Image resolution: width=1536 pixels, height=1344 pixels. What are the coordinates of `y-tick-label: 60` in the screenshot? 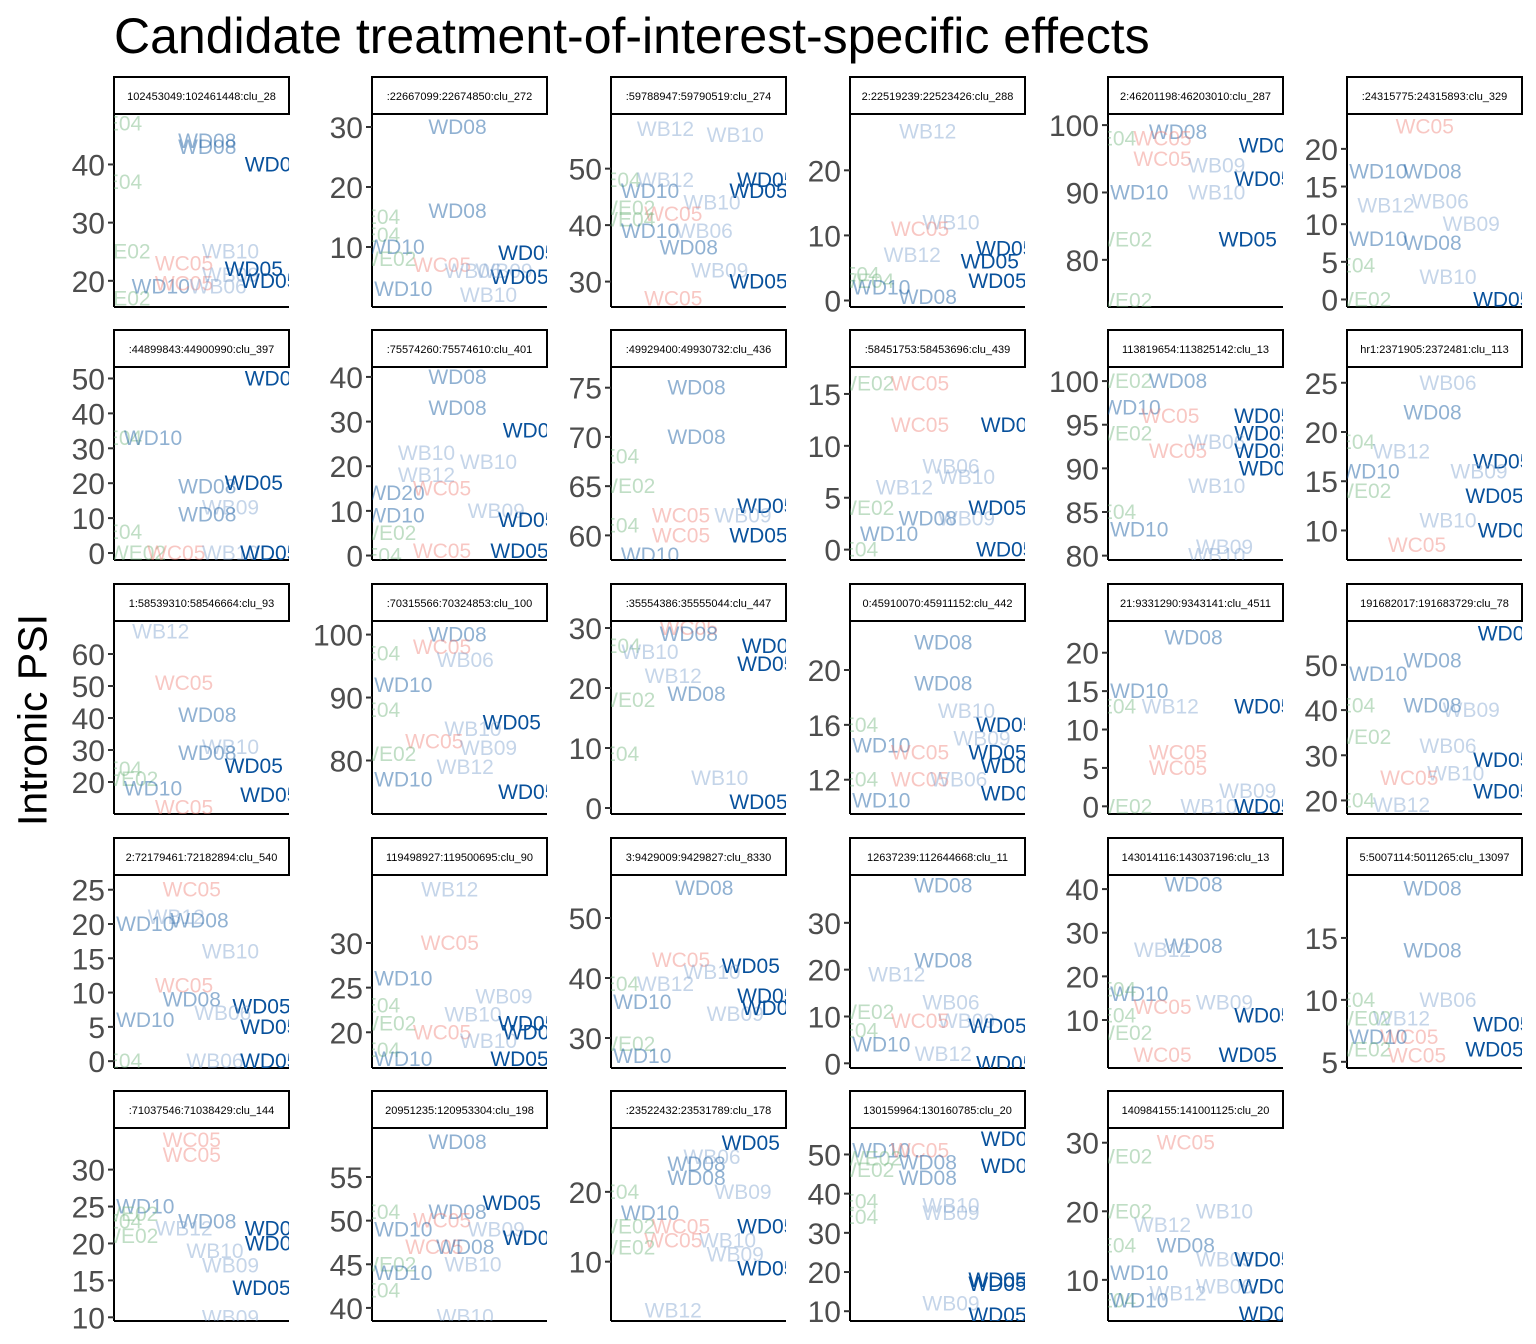 It's located at (585, 536).